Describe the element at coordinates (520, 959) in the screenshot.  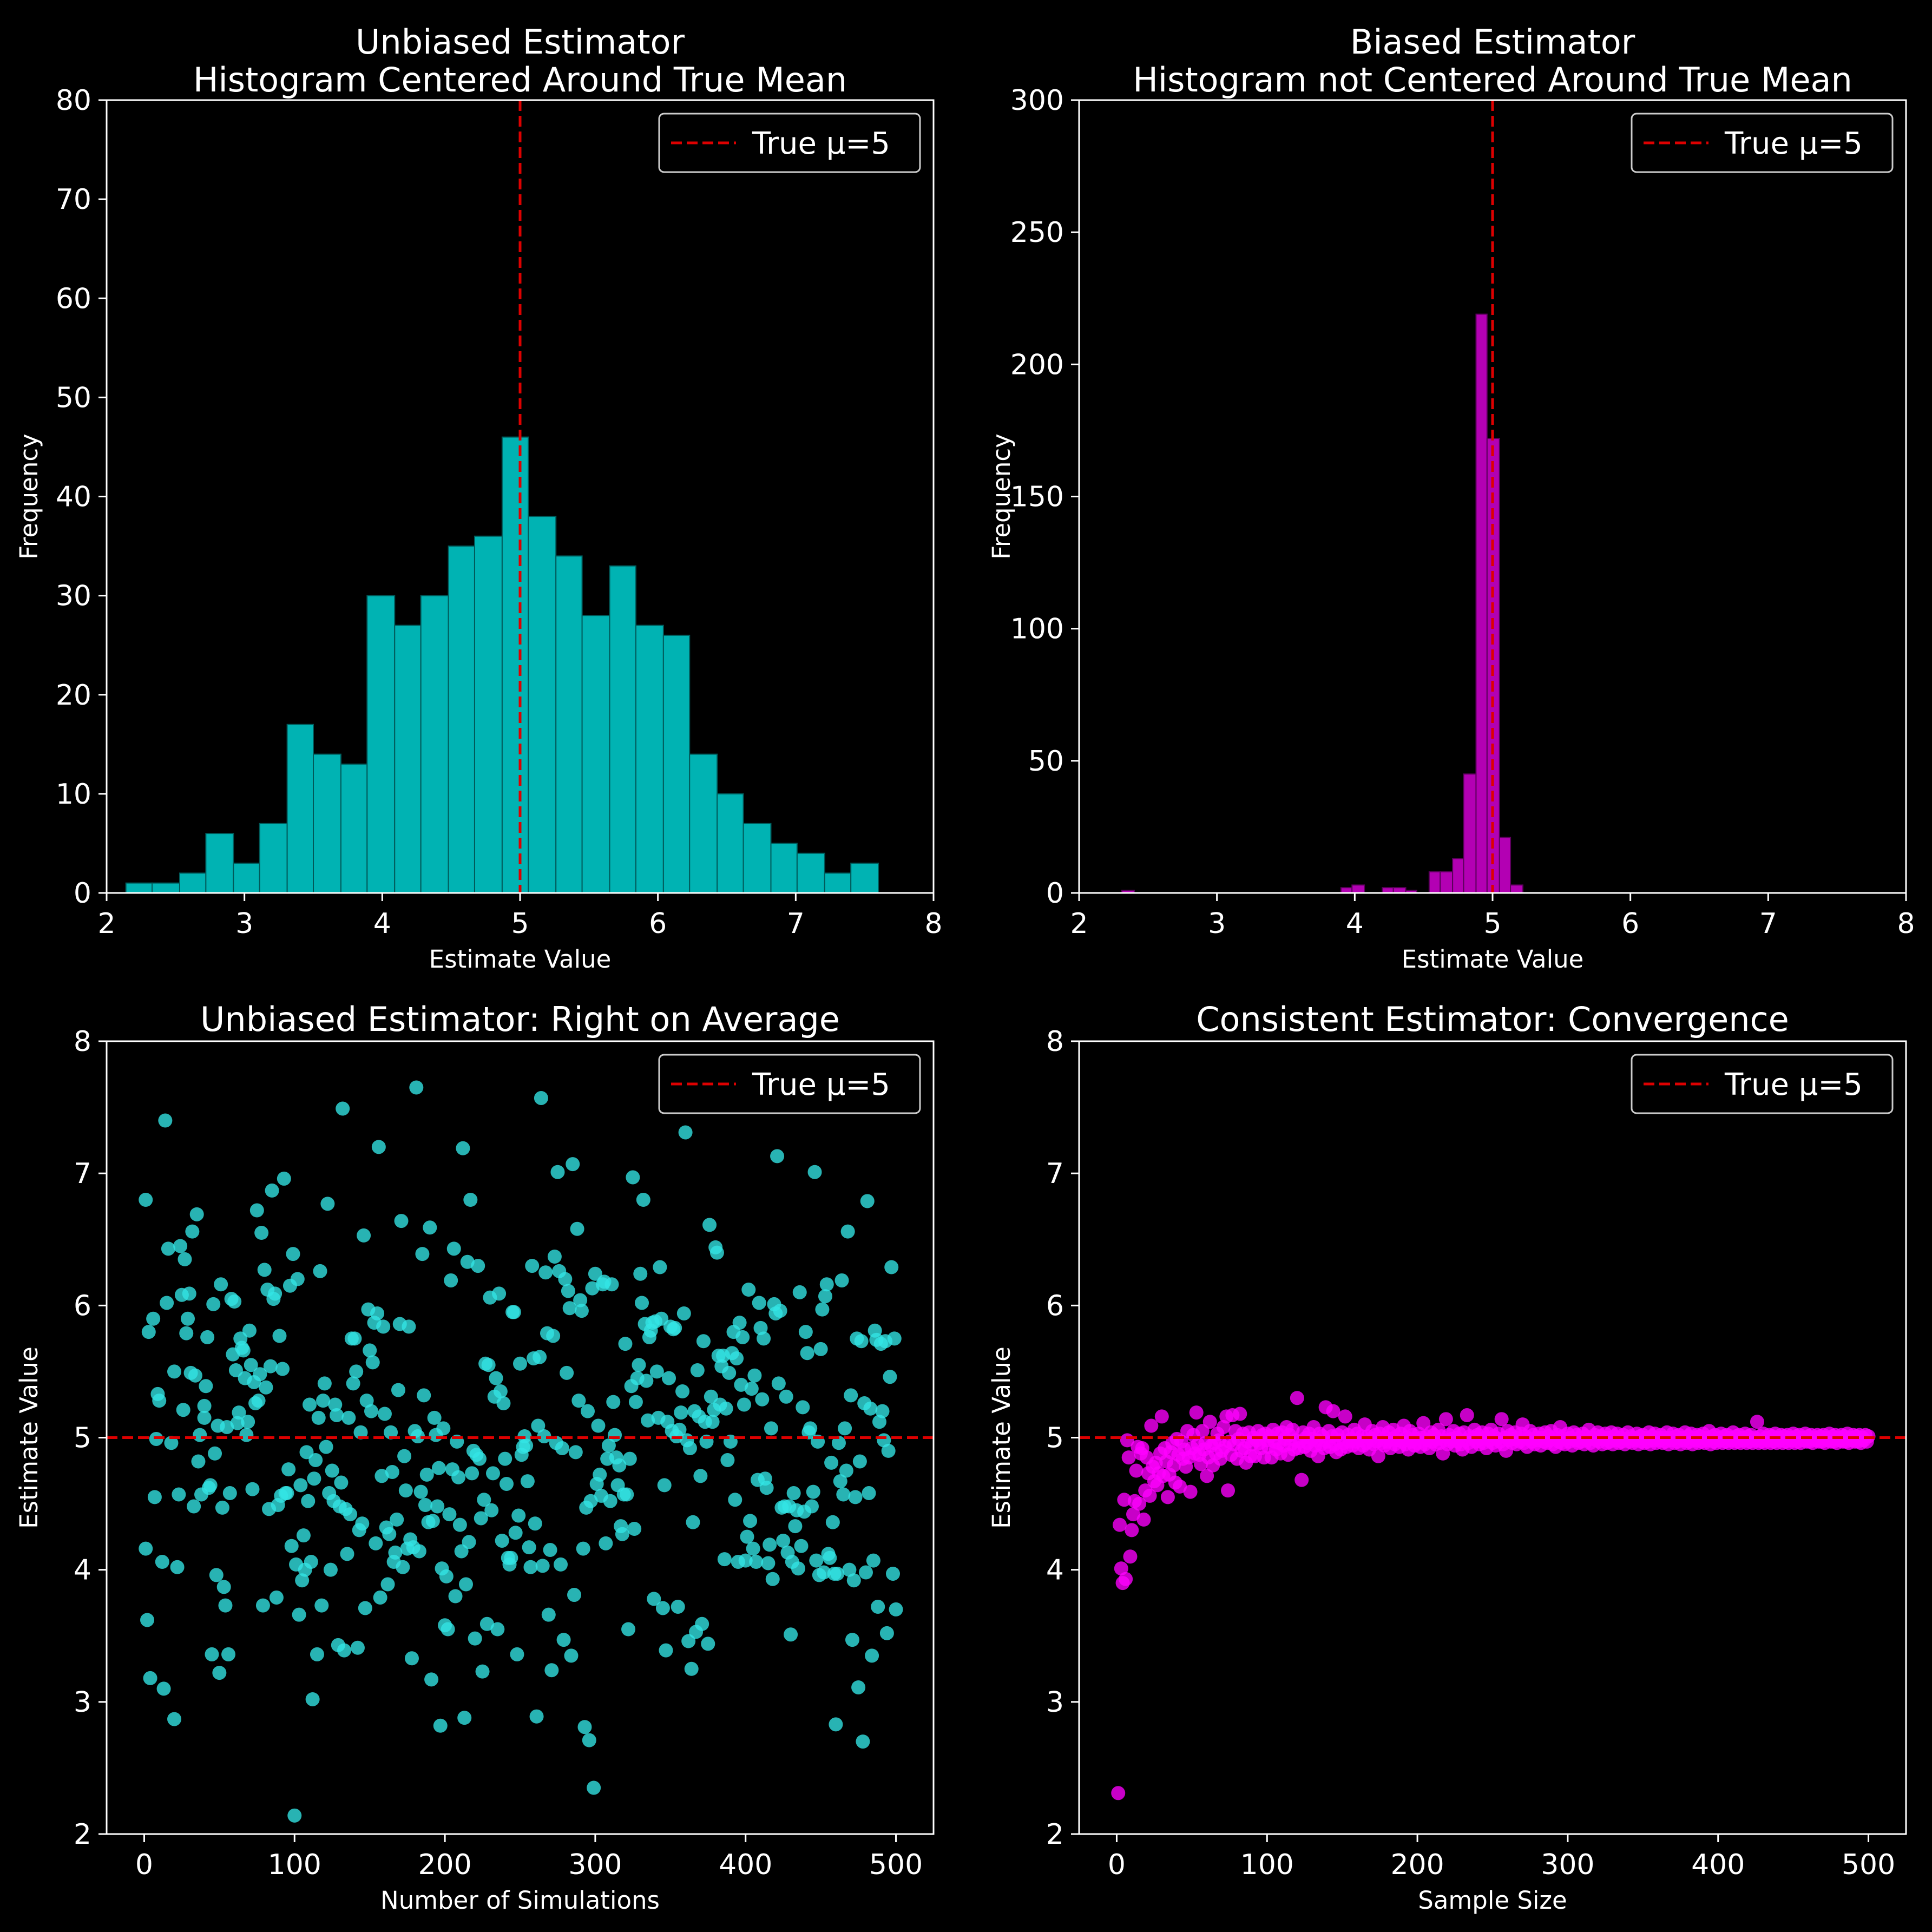
I see `x-axis-label: Estimate Value` at that location.